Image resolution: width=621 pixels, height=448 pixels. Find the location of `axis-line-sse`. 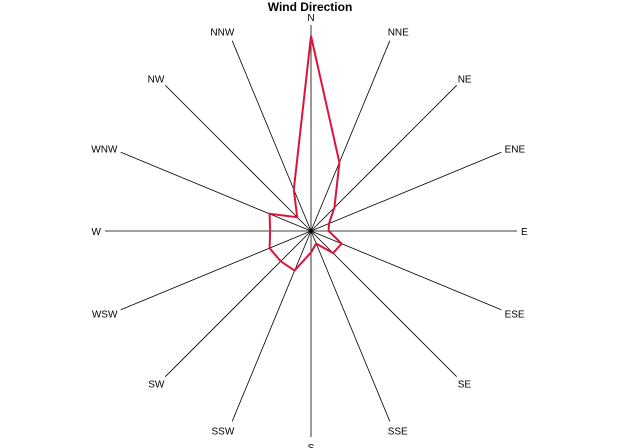

axis-line-sse is located at coordinates (350, 326).